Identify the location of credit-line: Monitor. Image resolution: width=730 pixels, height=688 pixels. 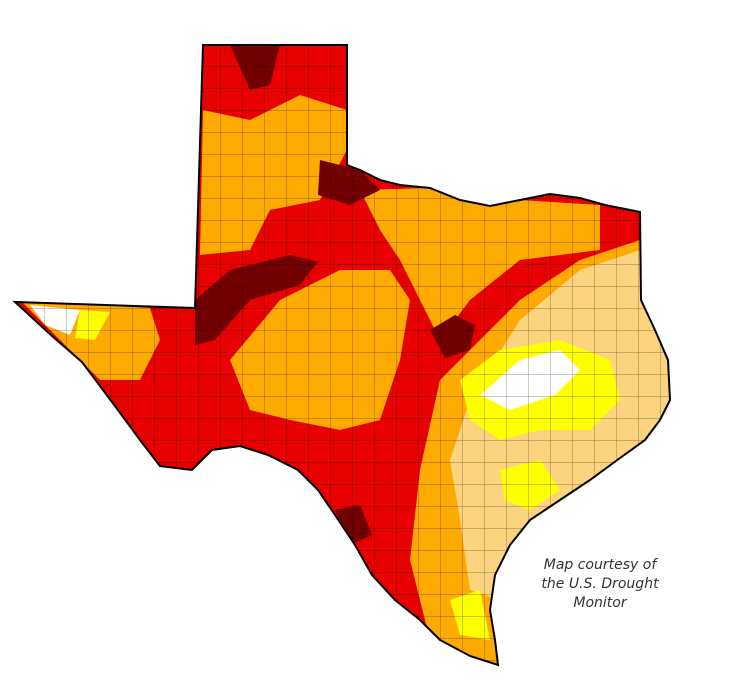
(600, 603).